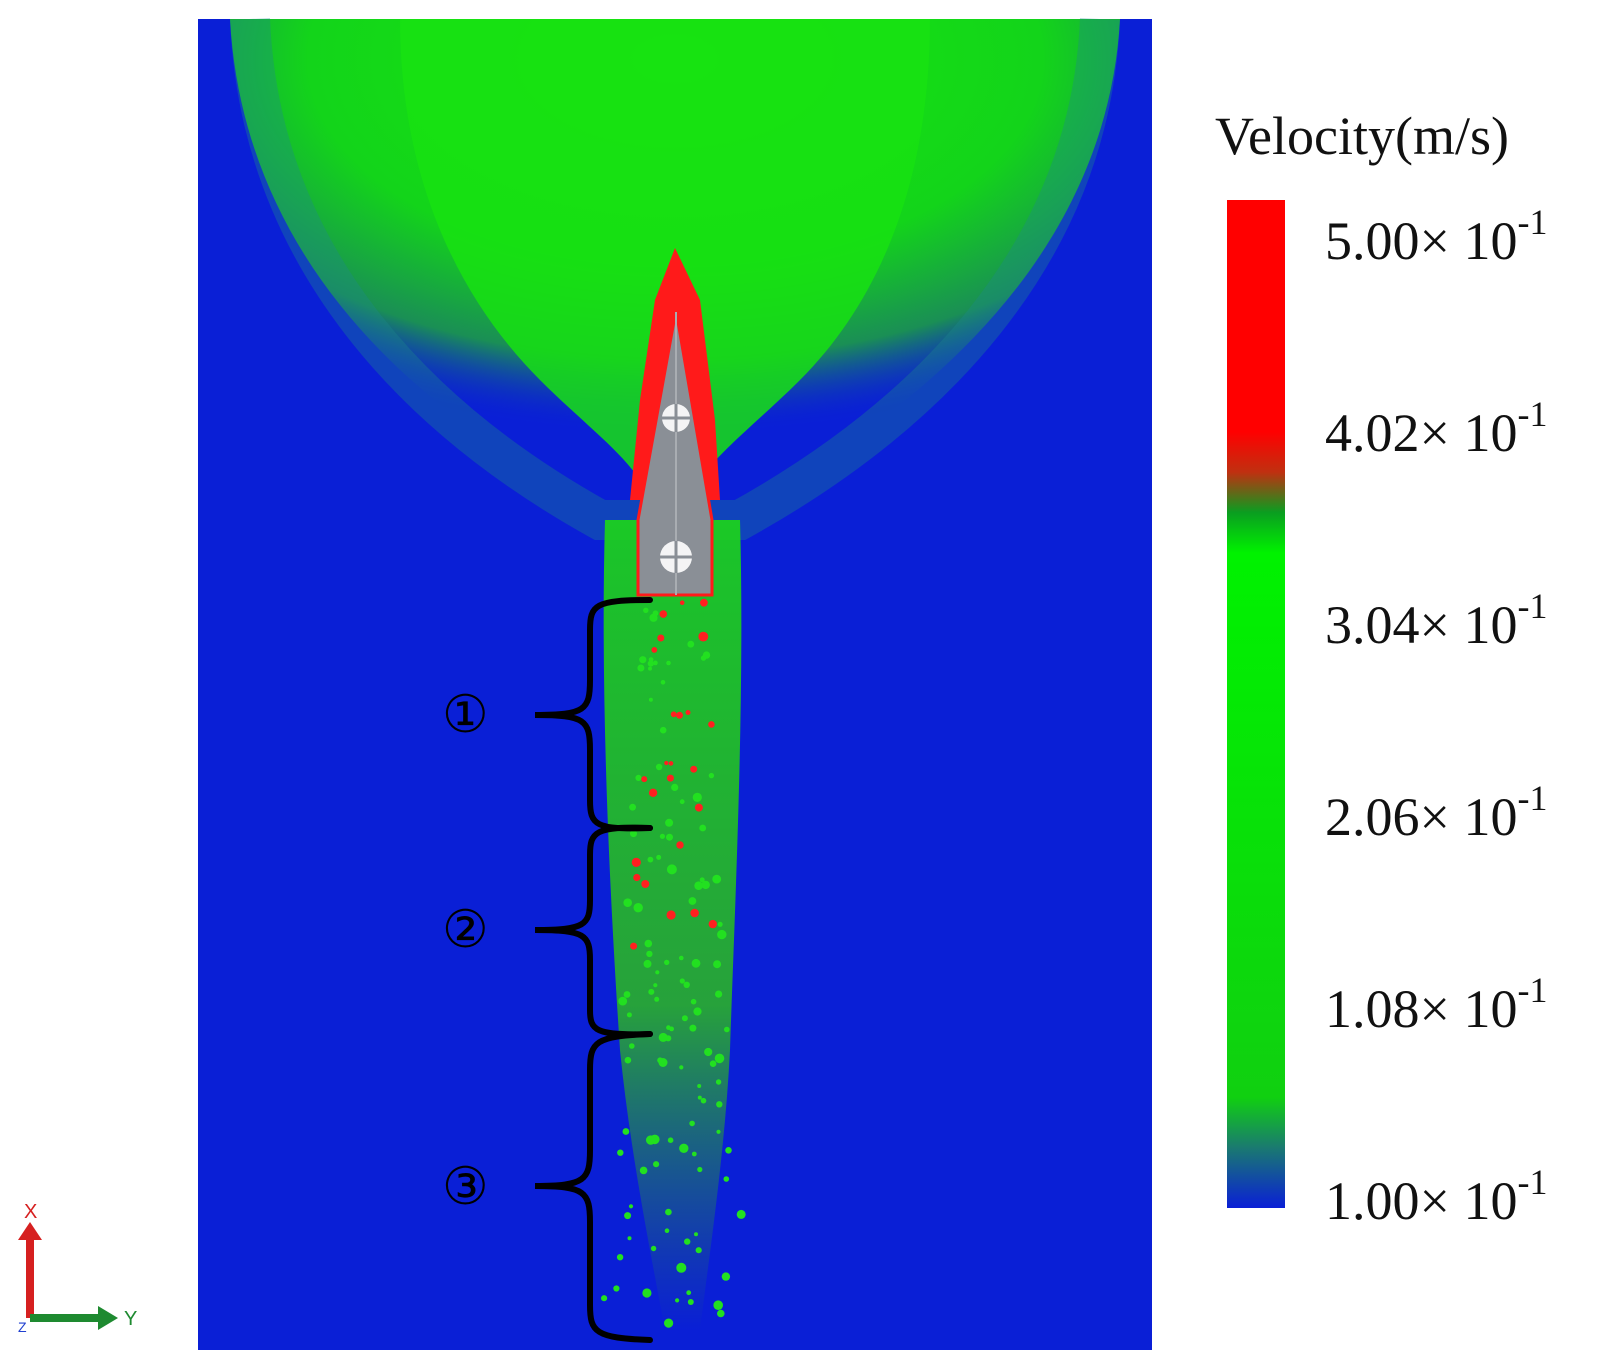 The image size is (1620, 1370). I want to click on colorbar-tick: 1.00× 10⁻¹, so click(1436, 1196).